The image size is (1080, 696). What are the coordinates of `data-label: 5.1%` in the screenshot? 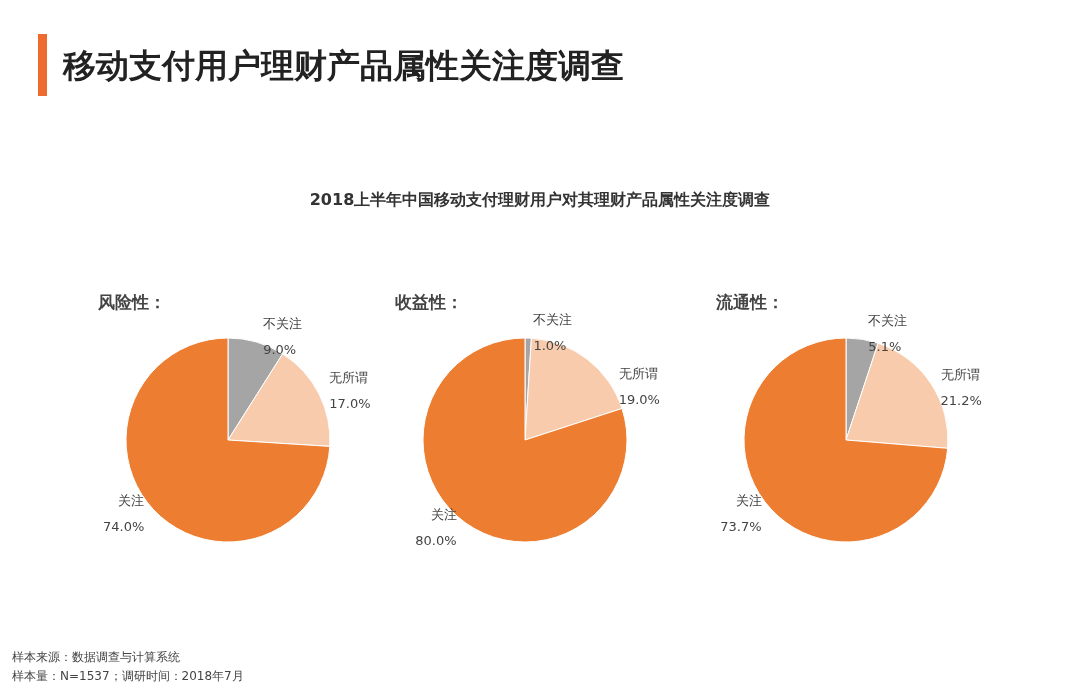 It's located at (885, 346).